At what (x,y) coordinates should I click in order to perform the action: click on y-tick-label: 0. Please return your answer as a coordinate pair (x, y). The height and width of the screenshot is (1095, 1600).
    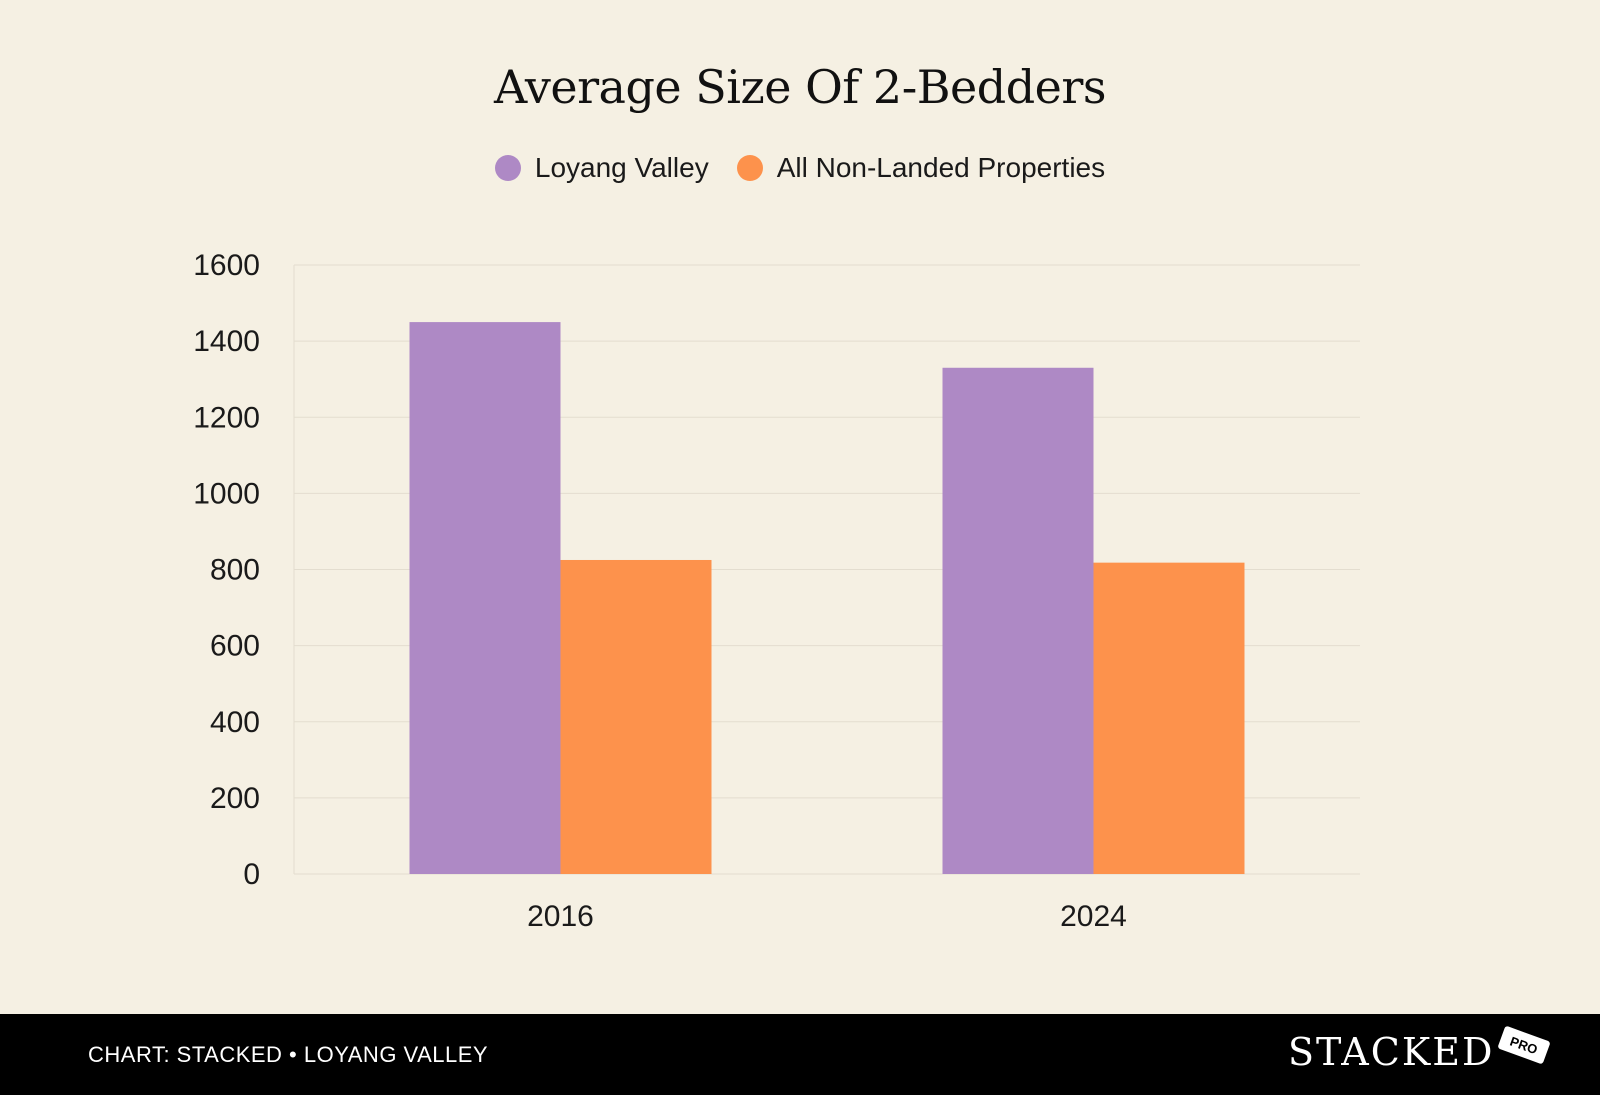
    Looking at the image, I should click on (251, 874).